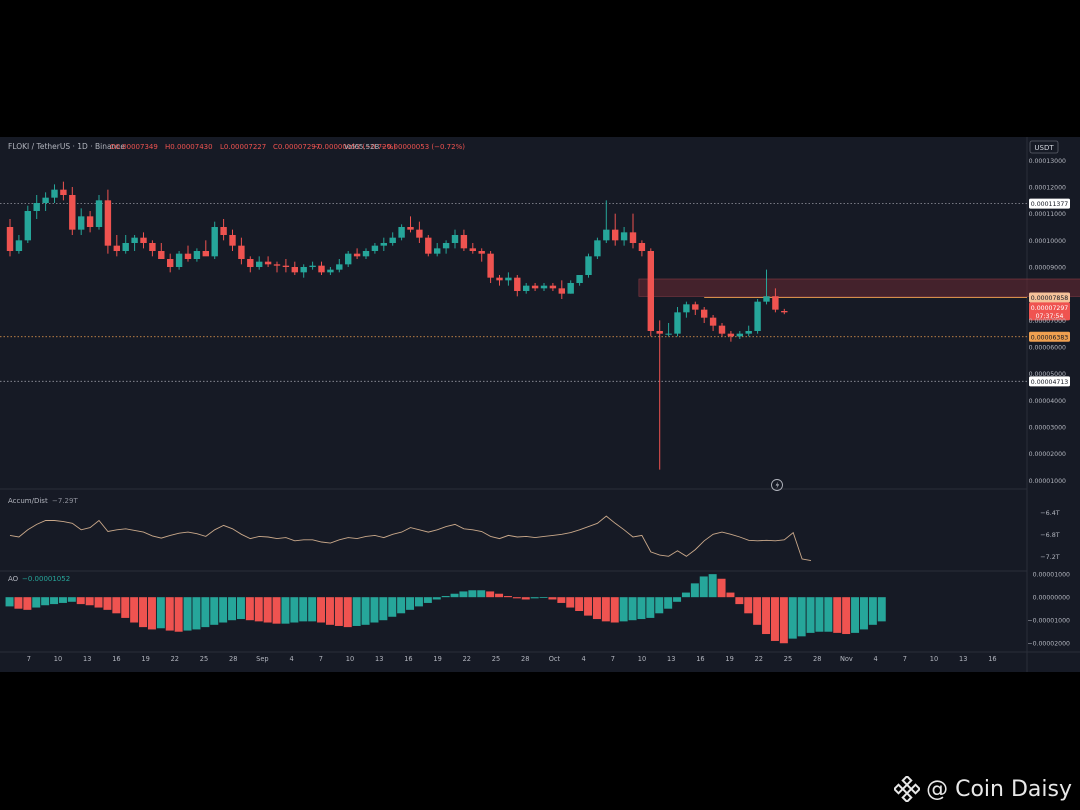  I want to click on currency-label: USDT, so click(1044, 148).